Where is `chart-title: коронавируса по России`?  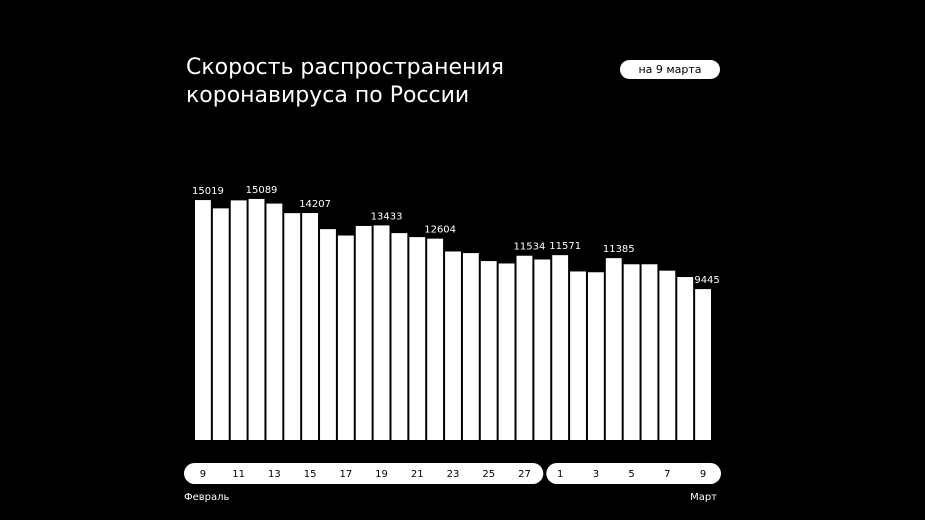
chart-title: коронавируса по России is located at coordinates (327, 95).